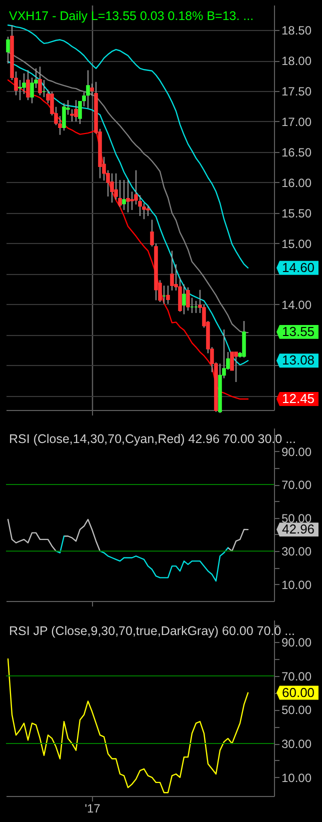 The width and height of the screenshot is (322, 822). What do you see at coordinates (298, 360) in the screenshot?
I see `annotation: 13.08` at bounding box center [298, 360].